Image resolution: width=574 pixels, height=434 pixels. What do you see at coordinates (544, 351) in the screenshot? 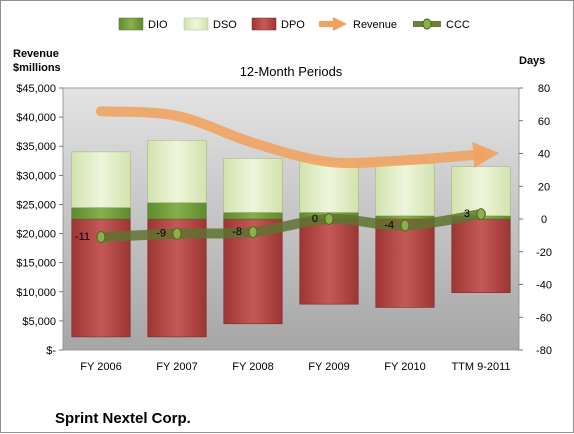
I see `right-tick-label: -80` at bounding box center [544, 351].